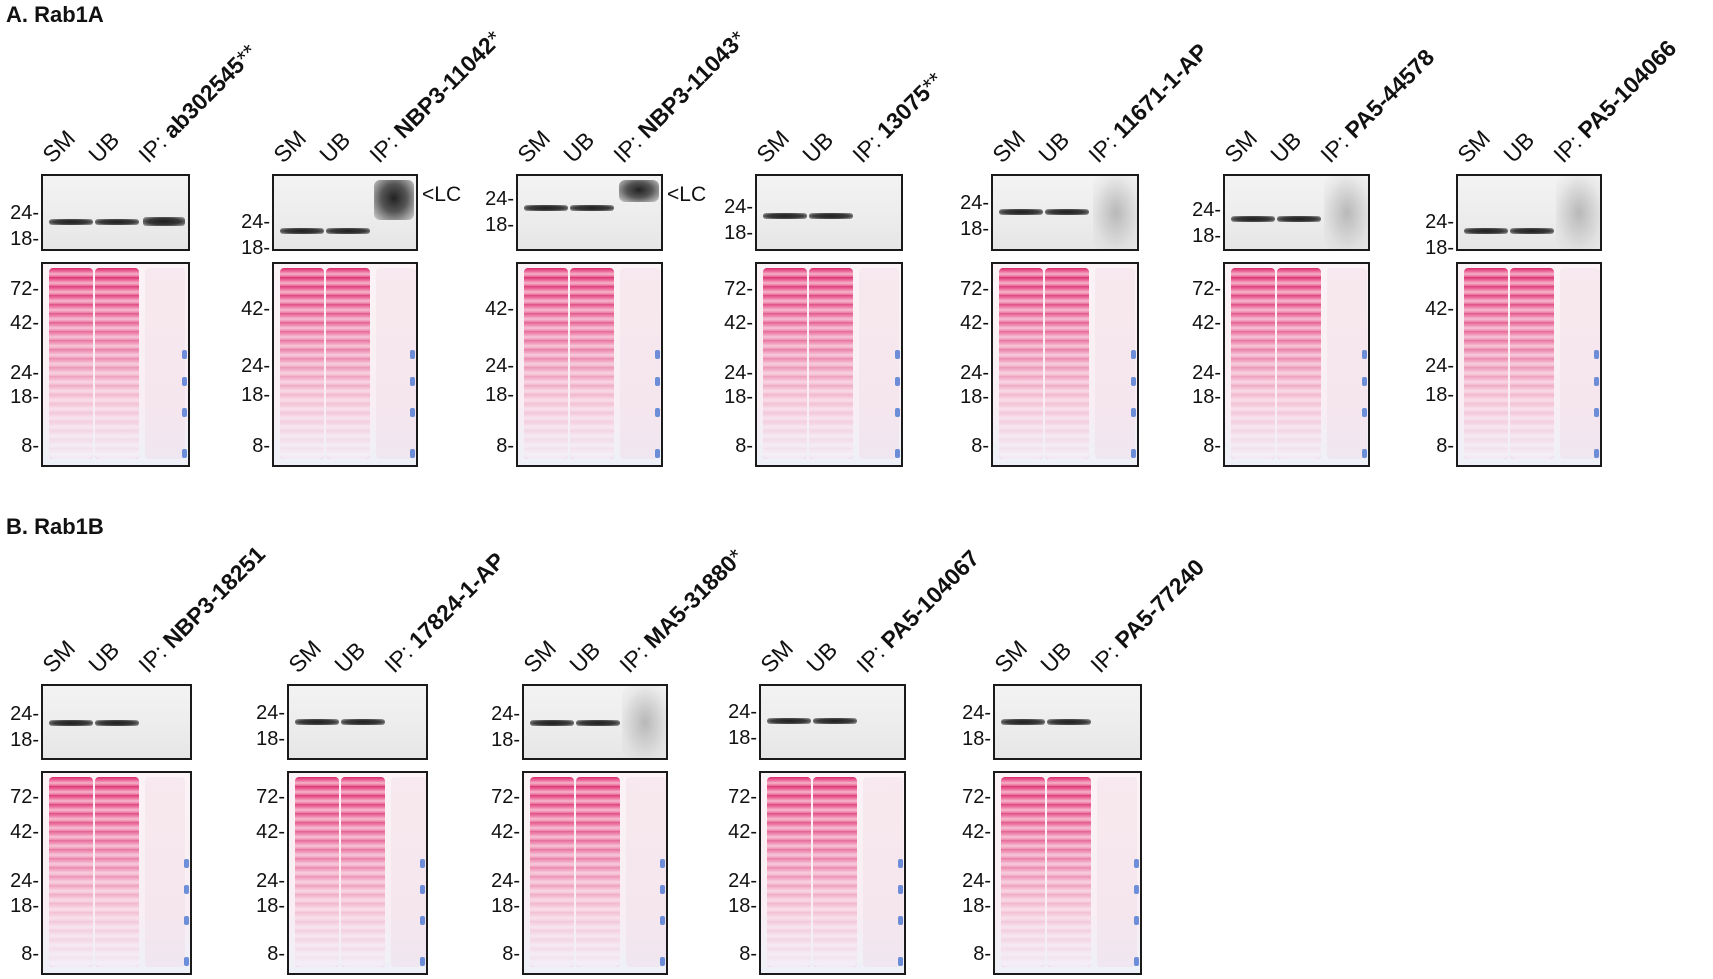 Image resolution: width=1713 pixels, height=979 pixels. I want to click on lane-label-ip: IP: PA5-104066, so click(1614, 101).